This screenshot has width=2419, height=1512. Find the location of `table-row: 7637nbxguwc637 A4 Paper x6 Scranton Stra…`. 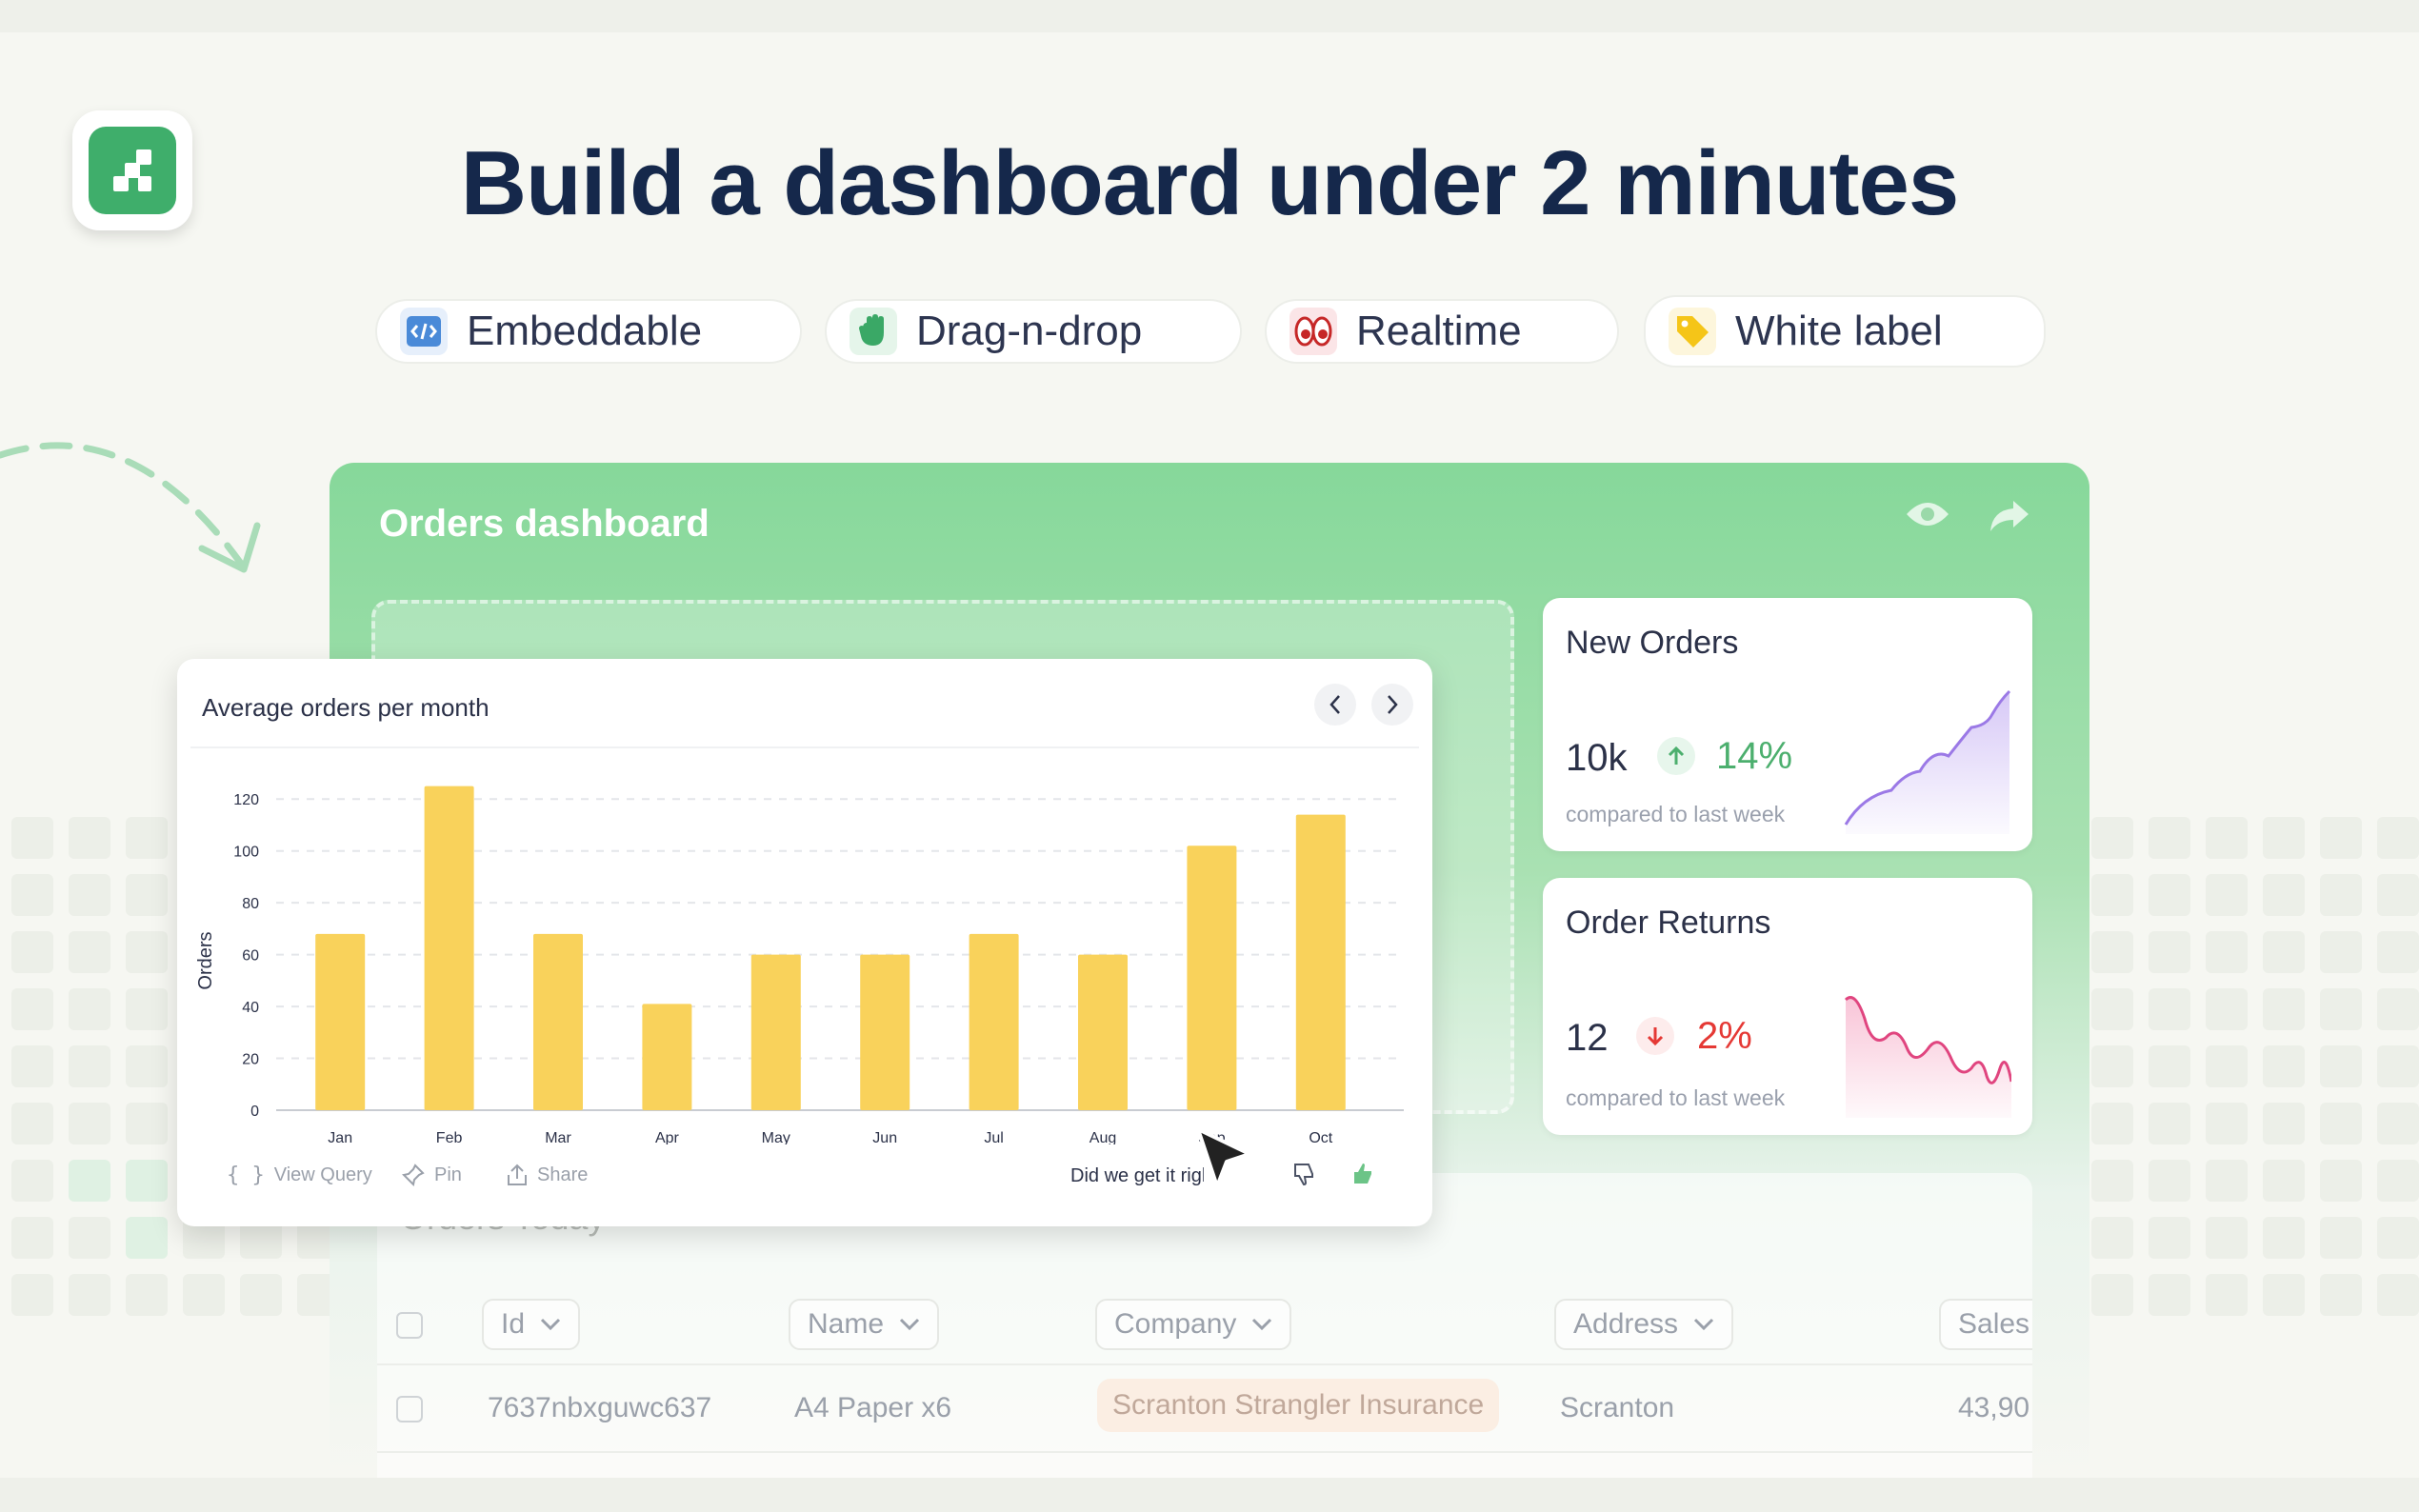

table-row: 7637nbxguwc637 A4 Paper x6 Scranton Stra… is located at coordinates (1204, 1410).